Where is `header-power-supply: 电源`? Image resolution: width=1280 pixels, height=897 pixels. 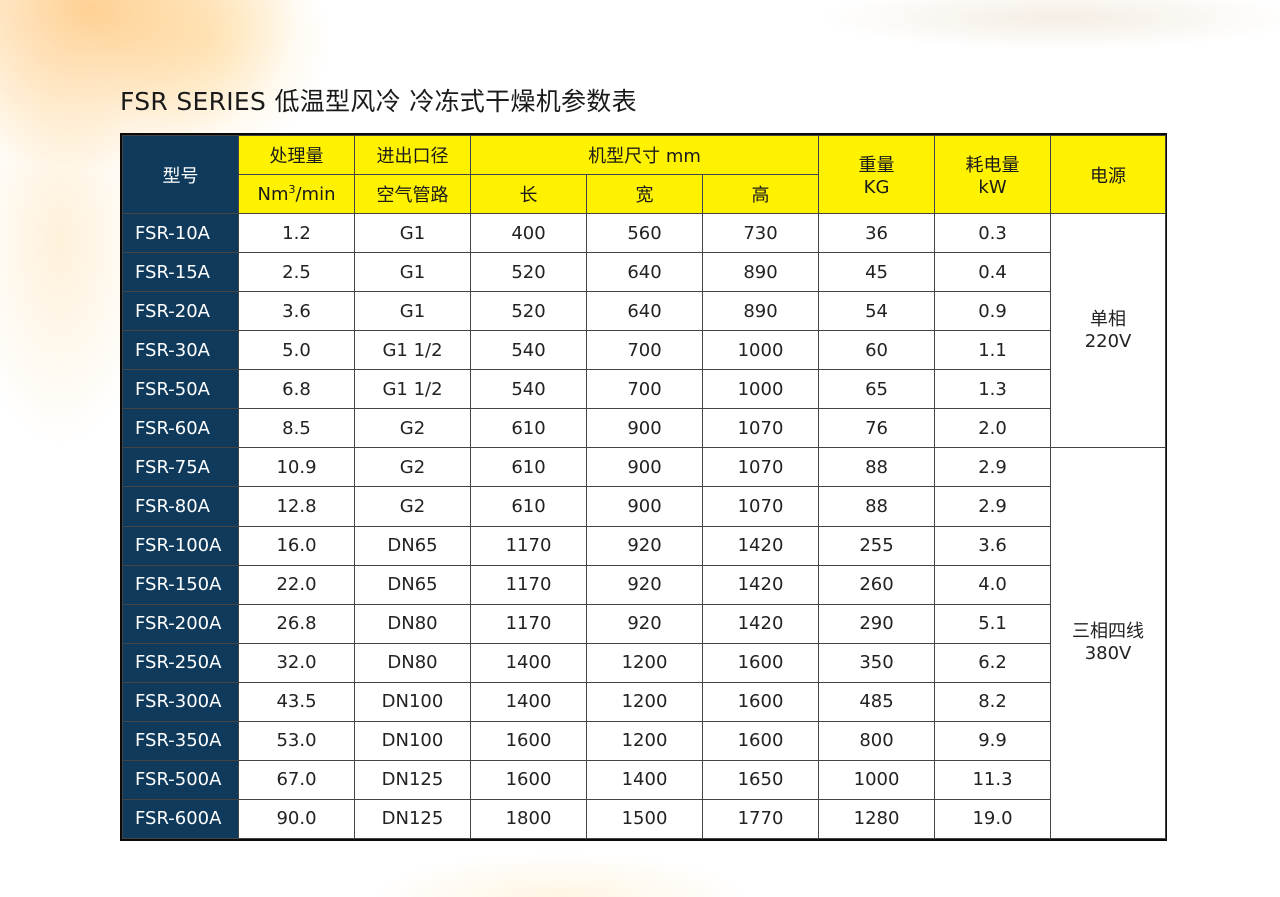
header-power-supply: 电源 is located at coordinates (1108, 174).